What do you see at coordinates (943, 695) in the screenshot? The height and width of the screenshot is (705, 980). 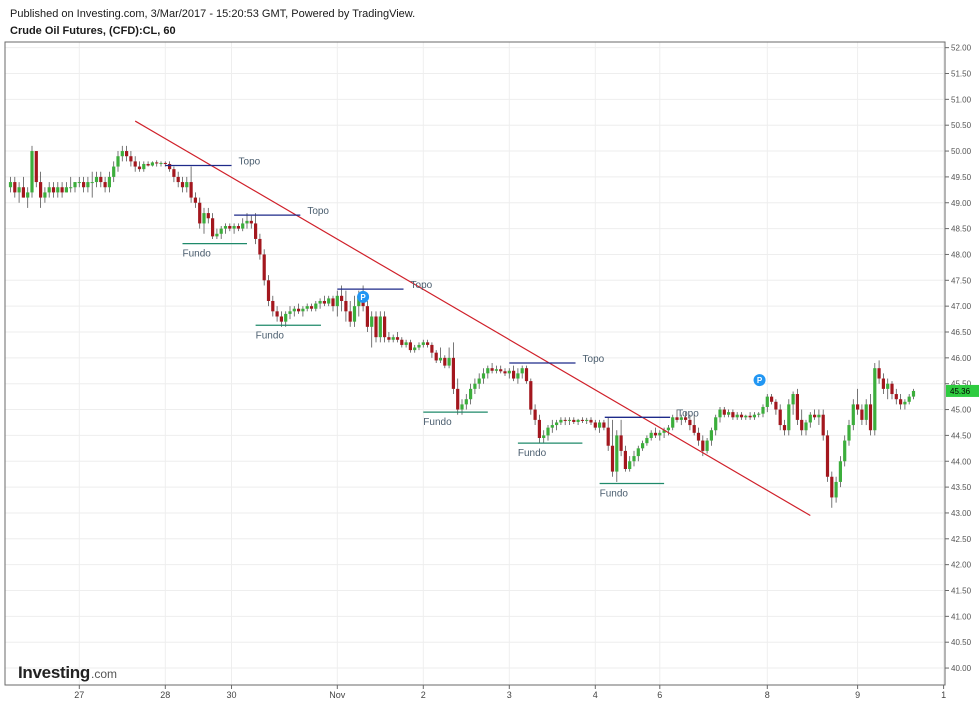 I see `x-tick-label: 1` at bounding box center [943, 695].